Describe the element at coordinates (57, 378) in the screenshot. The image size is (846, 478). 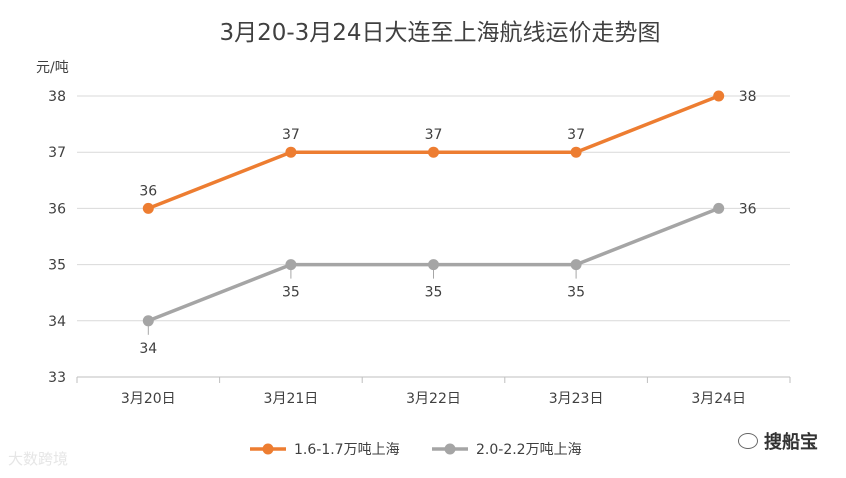
I see `y-tick-label: 33` at that location.